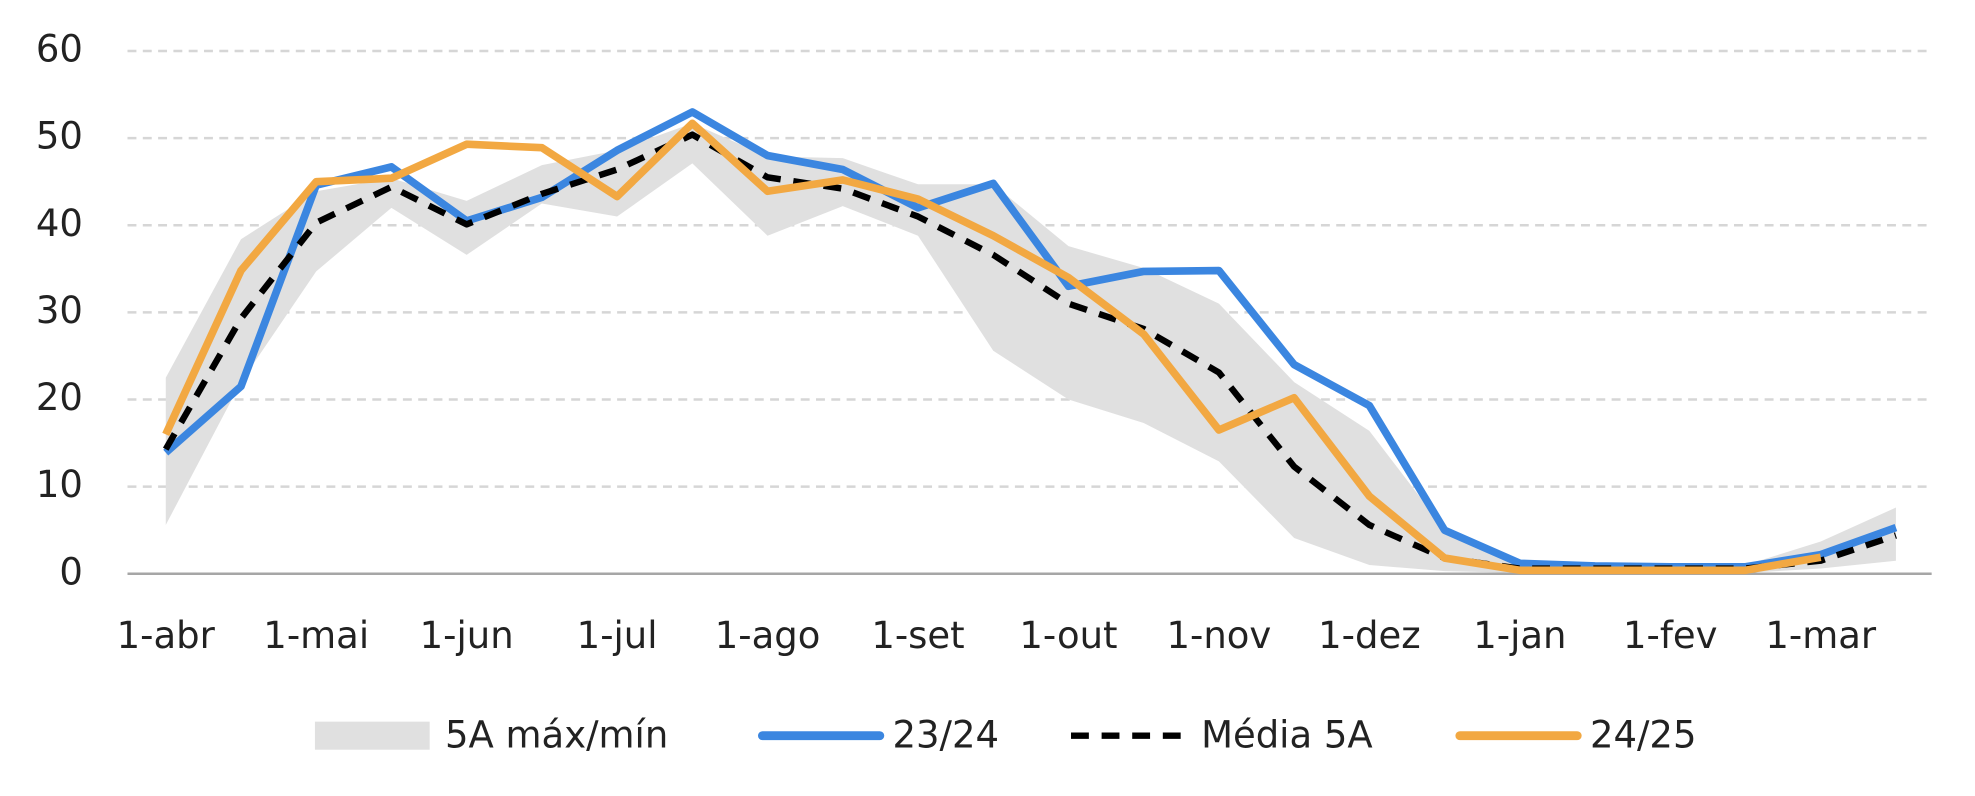 This screenshot has height=796, width=1975. Describe the element at coordinates (166, 635) in the screenshot. I see `x-tick-label: 1-abr` at that location.